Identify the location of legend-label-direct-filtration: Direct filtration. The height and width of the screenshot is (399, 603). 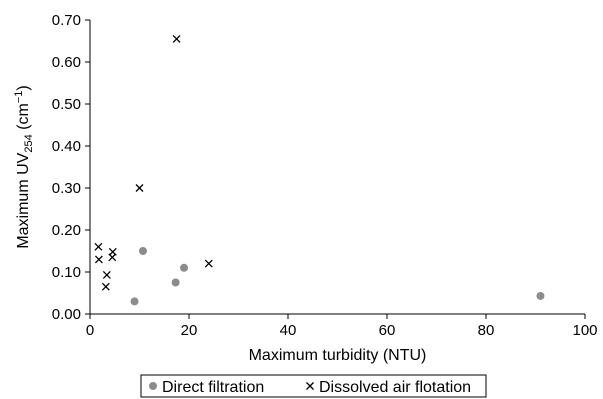
(213, 387).